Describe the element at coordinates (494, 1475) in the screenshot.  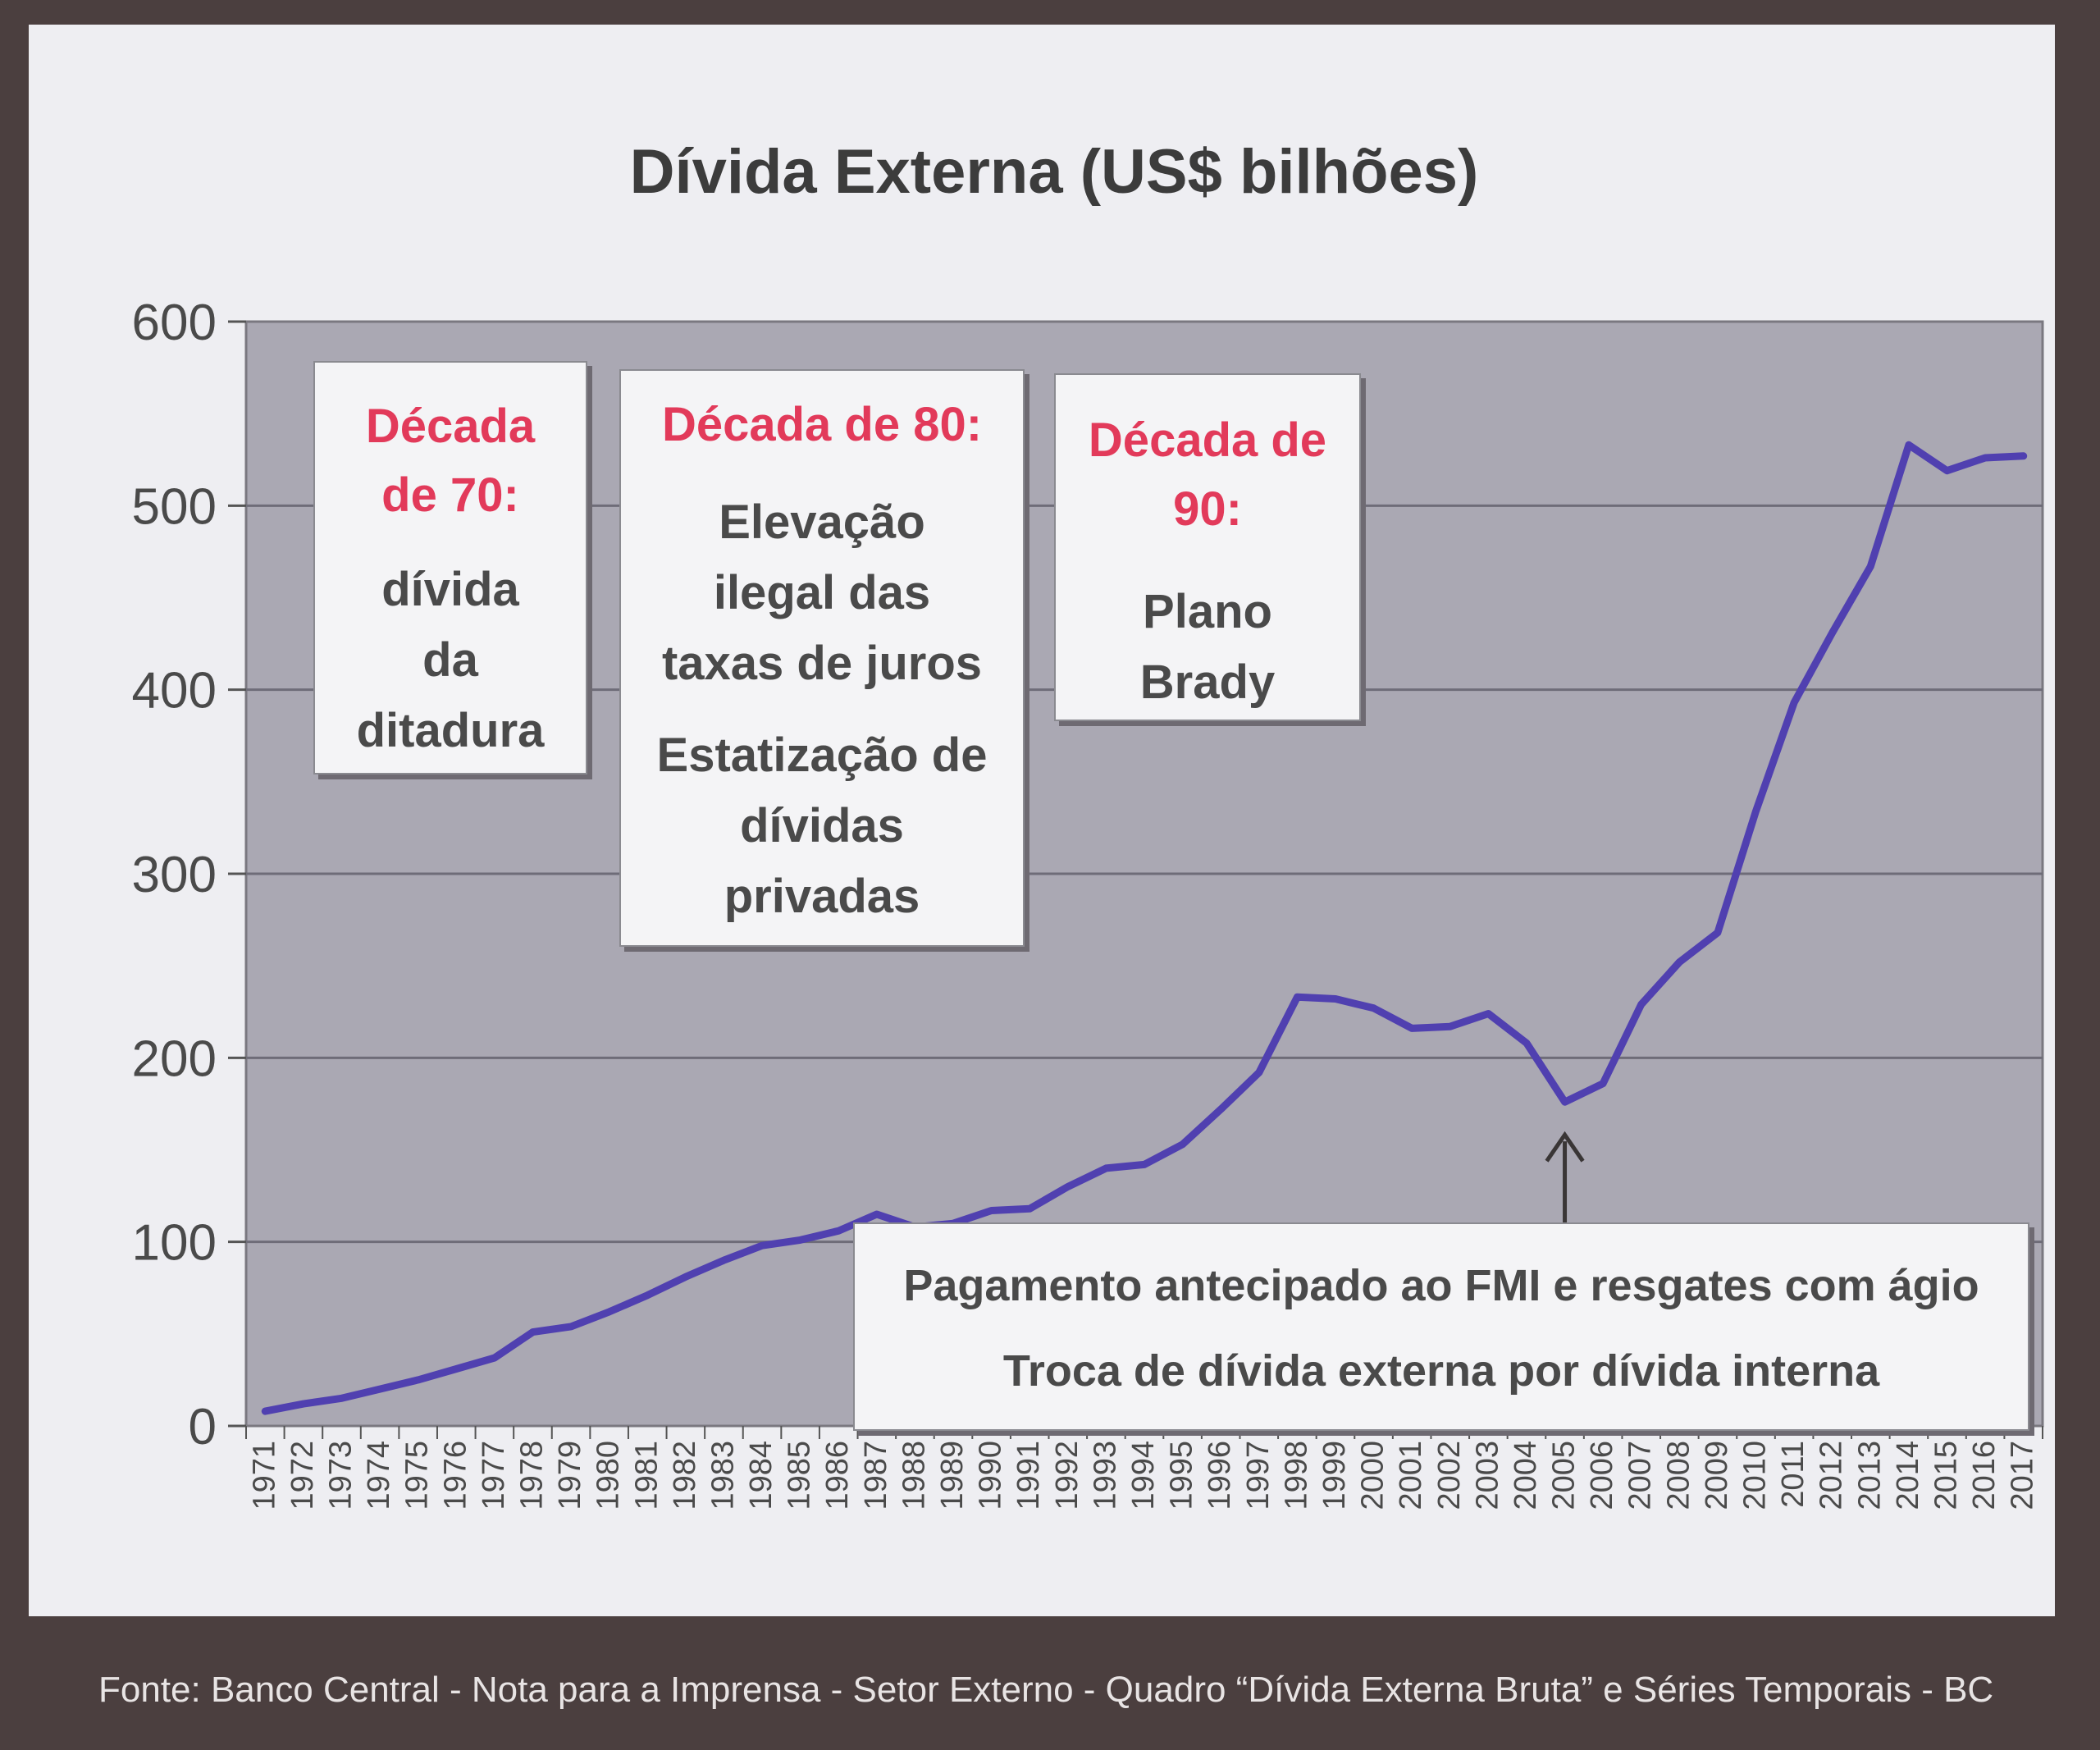
I see `x-tick-label-1977: 1977` at that location.